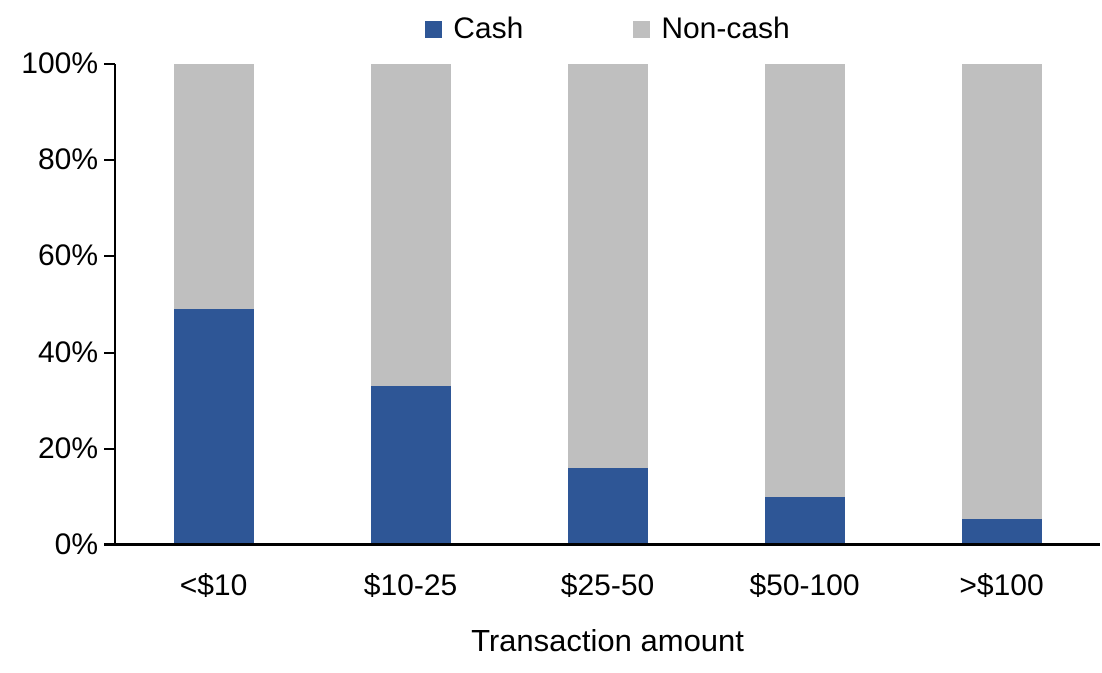 The width and height of the screenshot is (1102, 673). I want to click on y-axis-tick-label: 60%, so click(67, 256).